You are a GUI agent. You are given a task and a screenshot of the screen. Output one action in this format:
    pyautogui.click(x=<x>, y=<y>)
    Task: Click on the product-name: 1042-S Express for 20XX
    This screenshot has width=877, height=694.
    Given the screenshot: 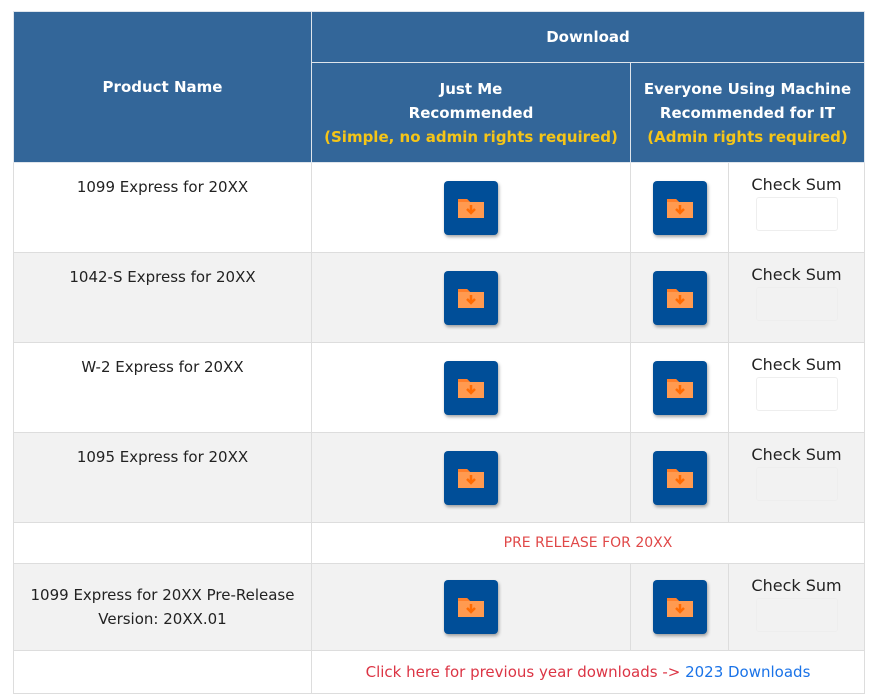 What is the action you would take?
    pyautogui.click(x=162, y=297)
    